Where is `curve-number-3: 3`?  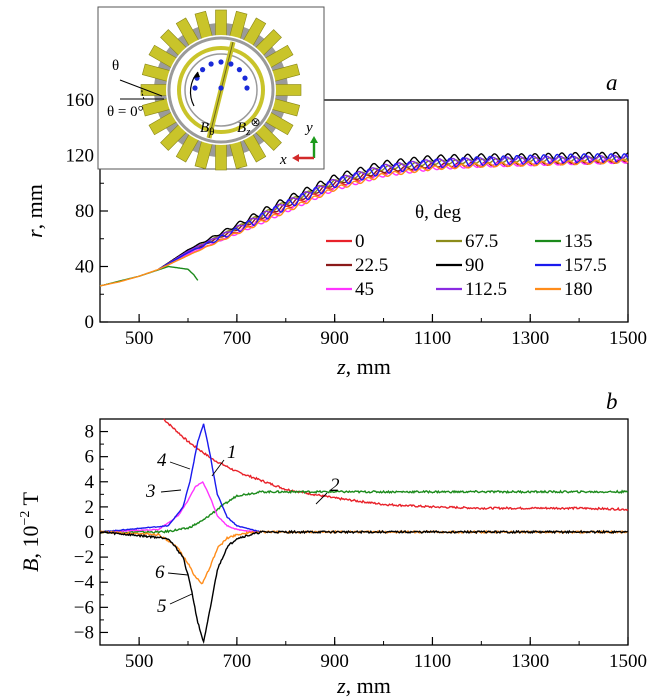
curve-number-3: 3 is located at coordinates (150, 491).